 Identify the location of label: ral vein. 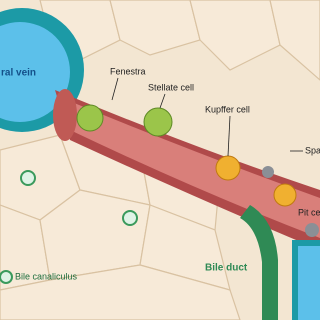
(18, 73).